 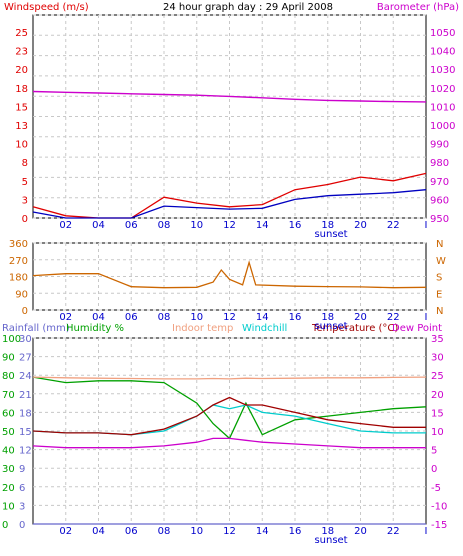 I want to click on direction-panel-x-tick: 04, so click(x=98, y=317).